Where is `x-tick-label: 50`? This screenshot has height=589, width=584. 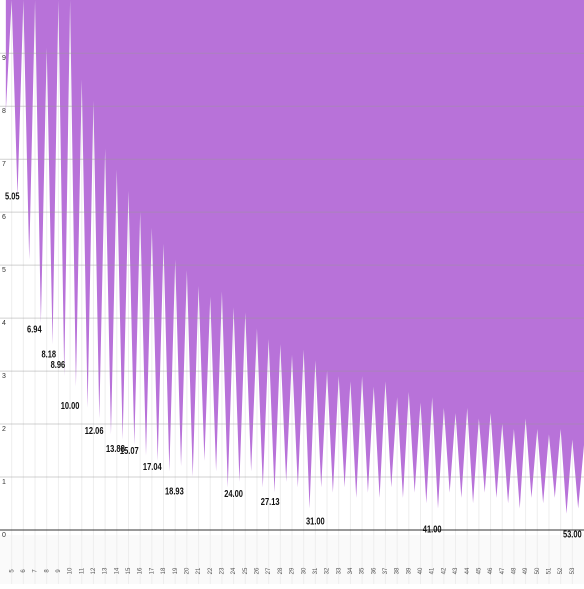
x-tick-label: 50 is located at coordinates (538, 570).